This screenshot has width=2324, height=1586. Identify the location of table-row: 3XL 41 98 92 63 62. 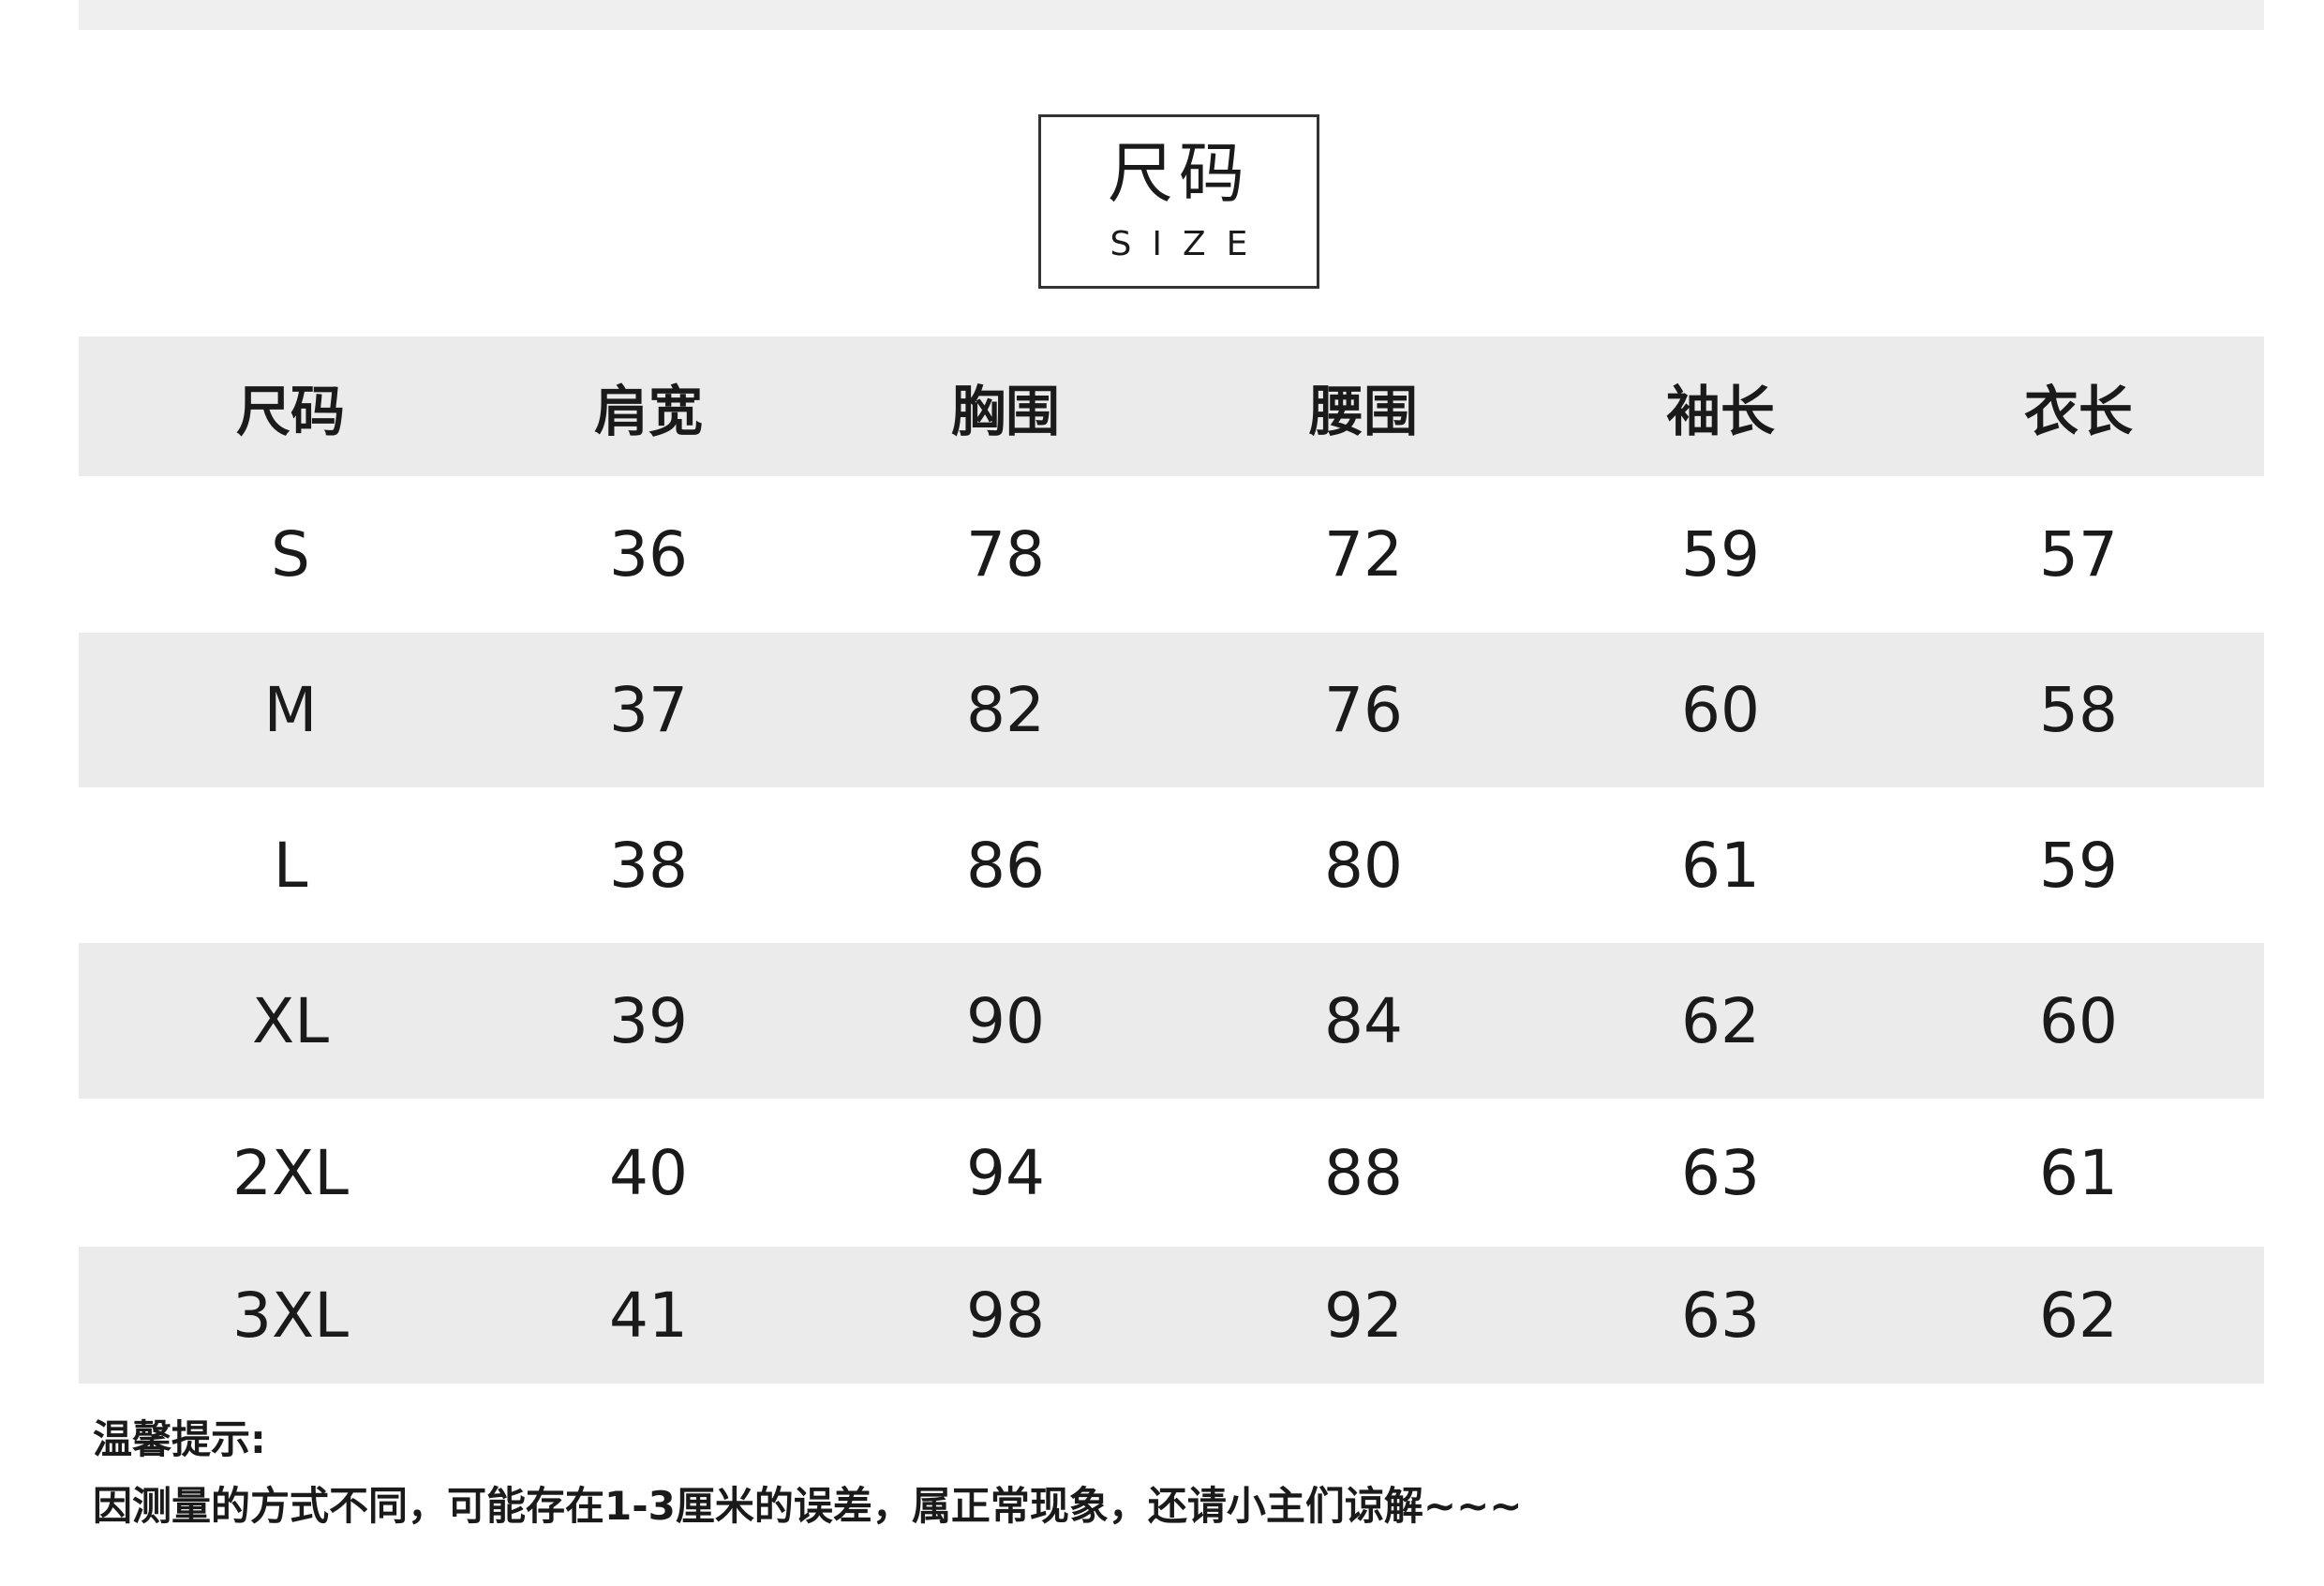
(1171, 1315).